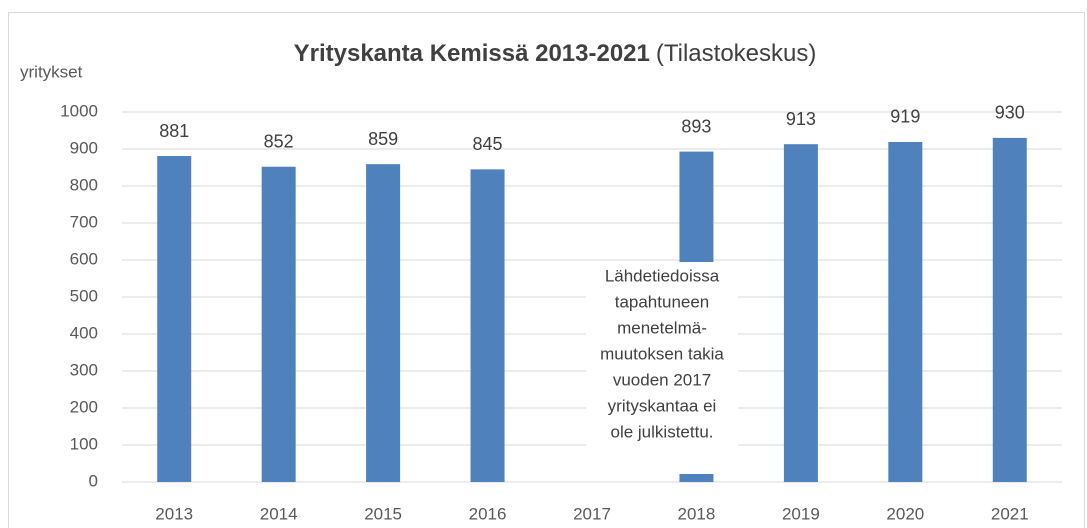 The image size is (1087, 528). What do you see at coordinates (1010, 513) in the screenshot?
I see `x-tick-label: 2021` at bounding box center [1010, 513].